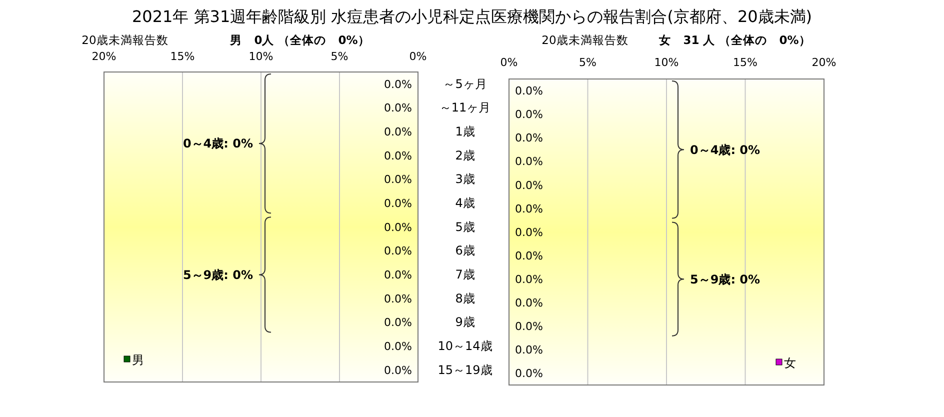  Describe the element at coordinates (299, 40) in the screenshot. I see `text: 男 0人 （全体の 0%）` at that location.